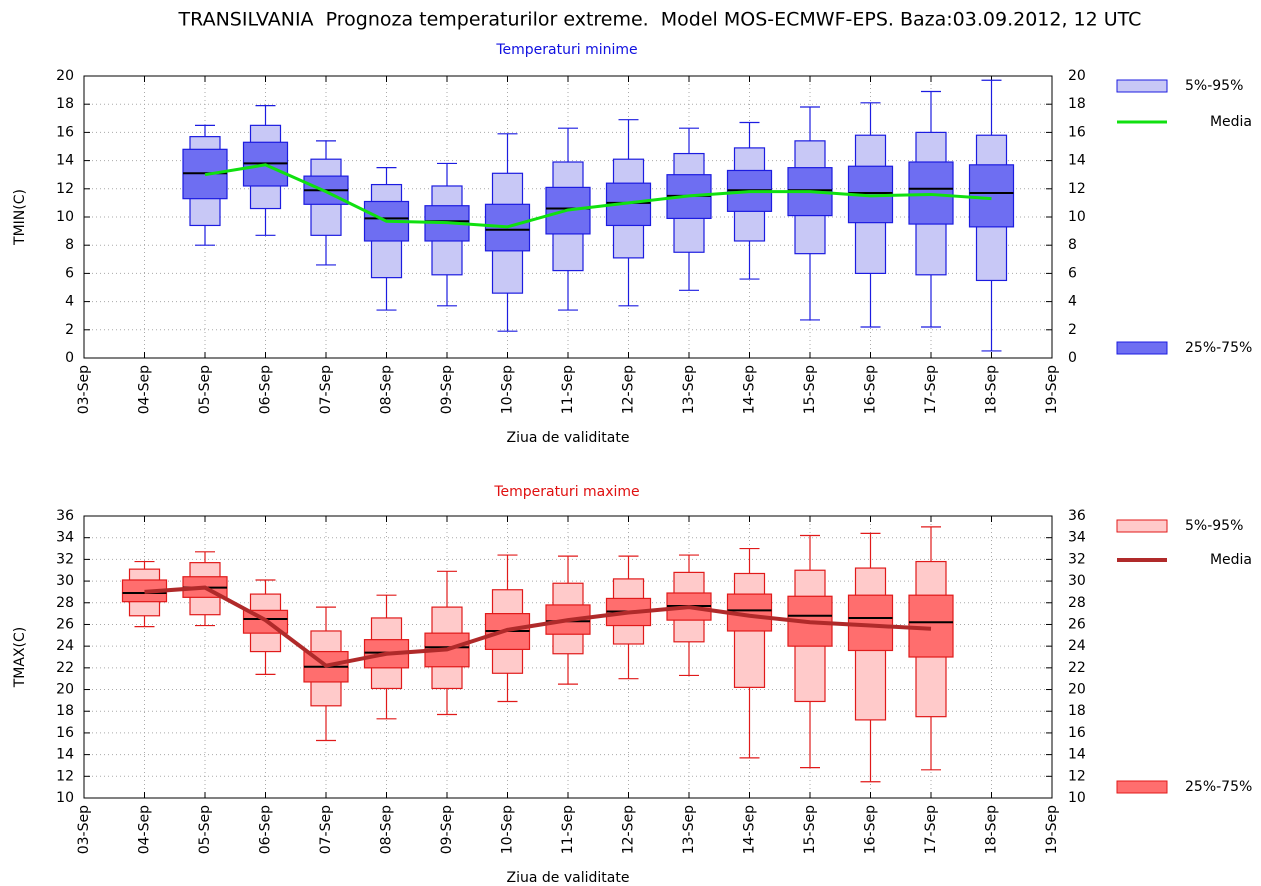 The height and width of the screenshot is (886, 1261). What do you see at coordinates (1072, 330) in the screenshot?
I see `y2-tick-label: 2` at bounding box center [1072, 330].